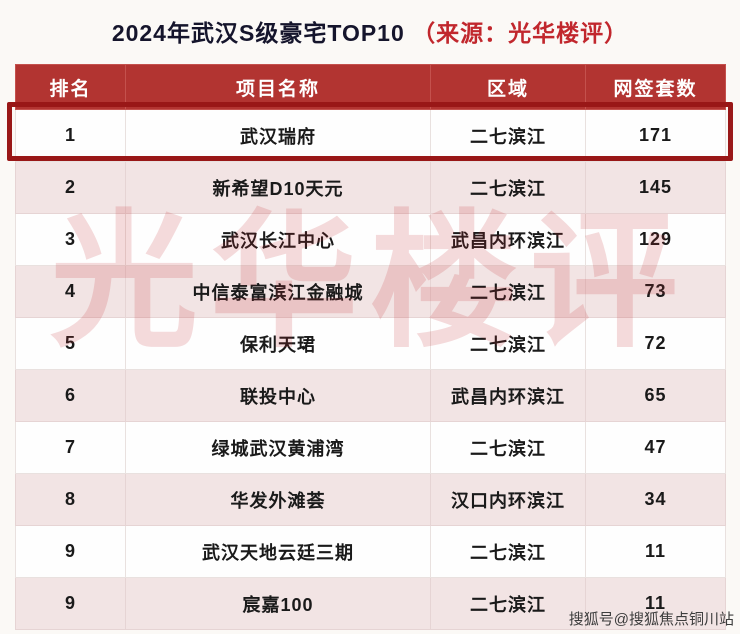  I want to click on page-title: 2024年武汉S级豪宅TOP10 （来源：光华楼评）, so click(370, 31).